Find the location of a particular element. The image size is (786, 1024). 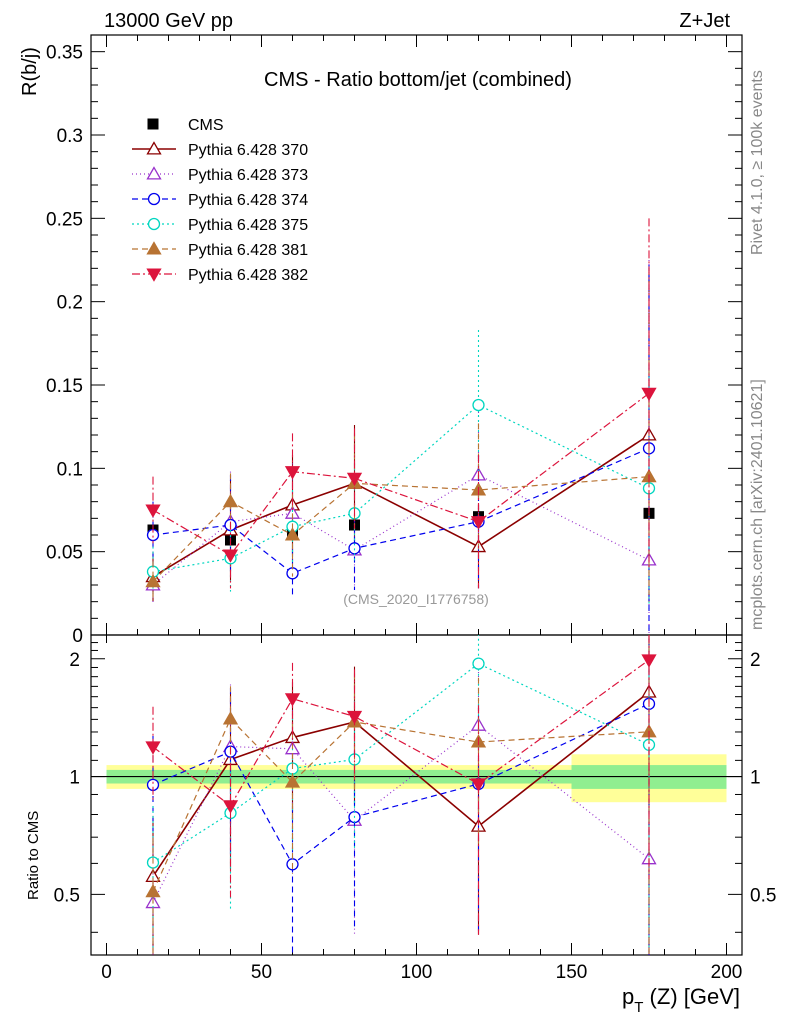

x-tick-label: 50 is located at coordinates (261, 972).